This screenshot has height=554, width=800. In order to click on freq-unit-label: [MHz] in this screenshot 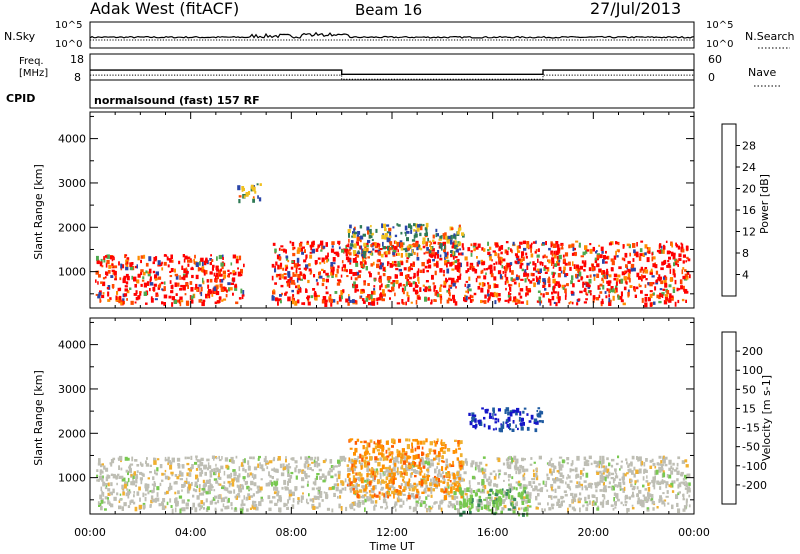, I will do `click(33, 73)`.